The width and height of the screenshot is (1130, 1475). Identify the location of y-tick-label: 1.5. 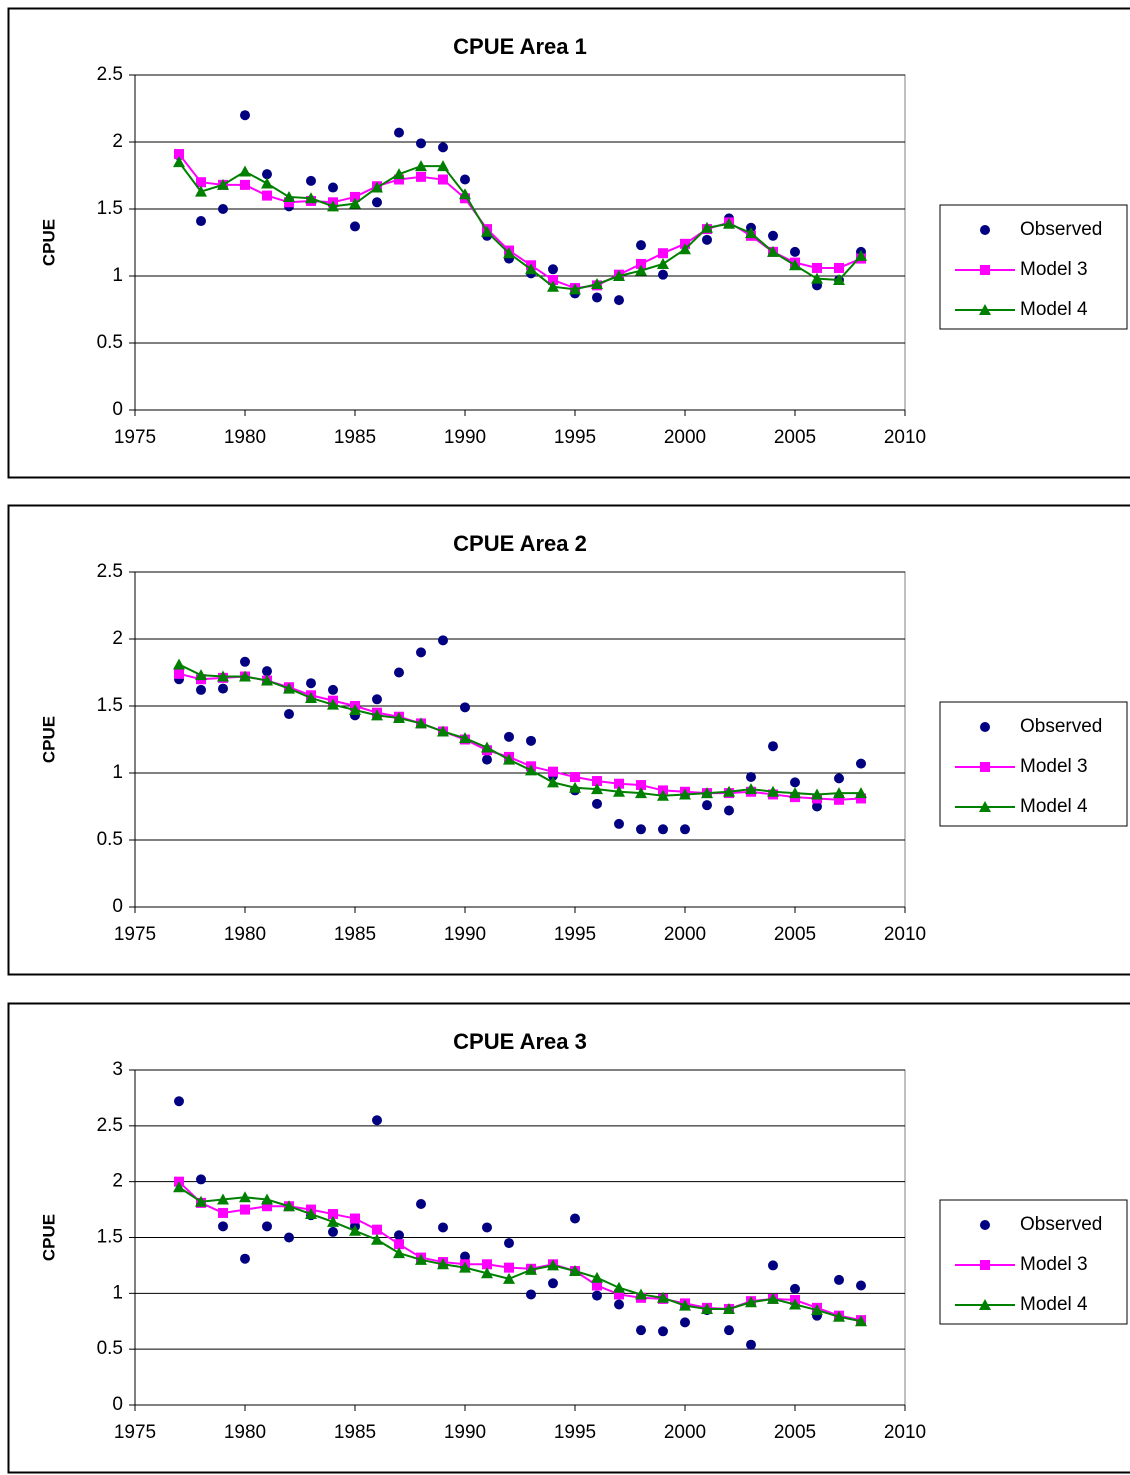
(110, 208).